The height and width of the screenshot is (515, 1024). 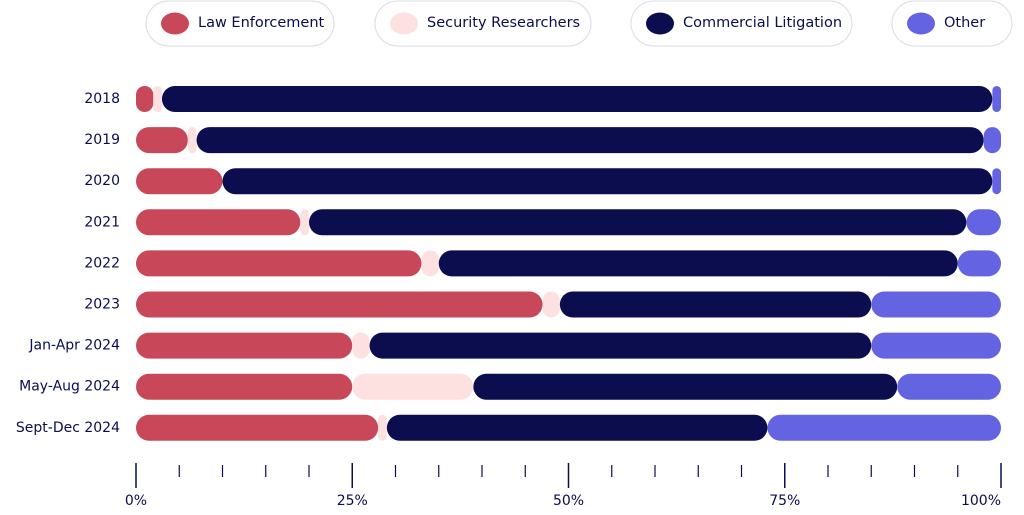 I want to click on y-tick-label: Jan-Apr 2024, so click(x=74, y=346).